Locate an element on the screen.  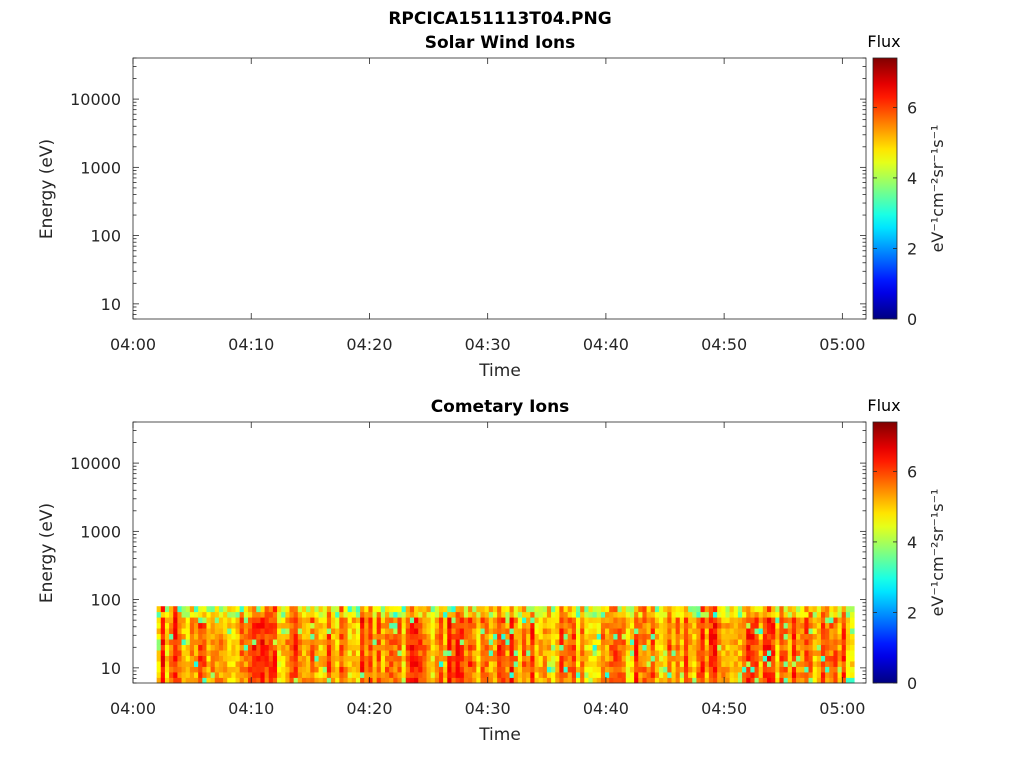
y-tick-label: 10000 is located at coordinates (95, 463).